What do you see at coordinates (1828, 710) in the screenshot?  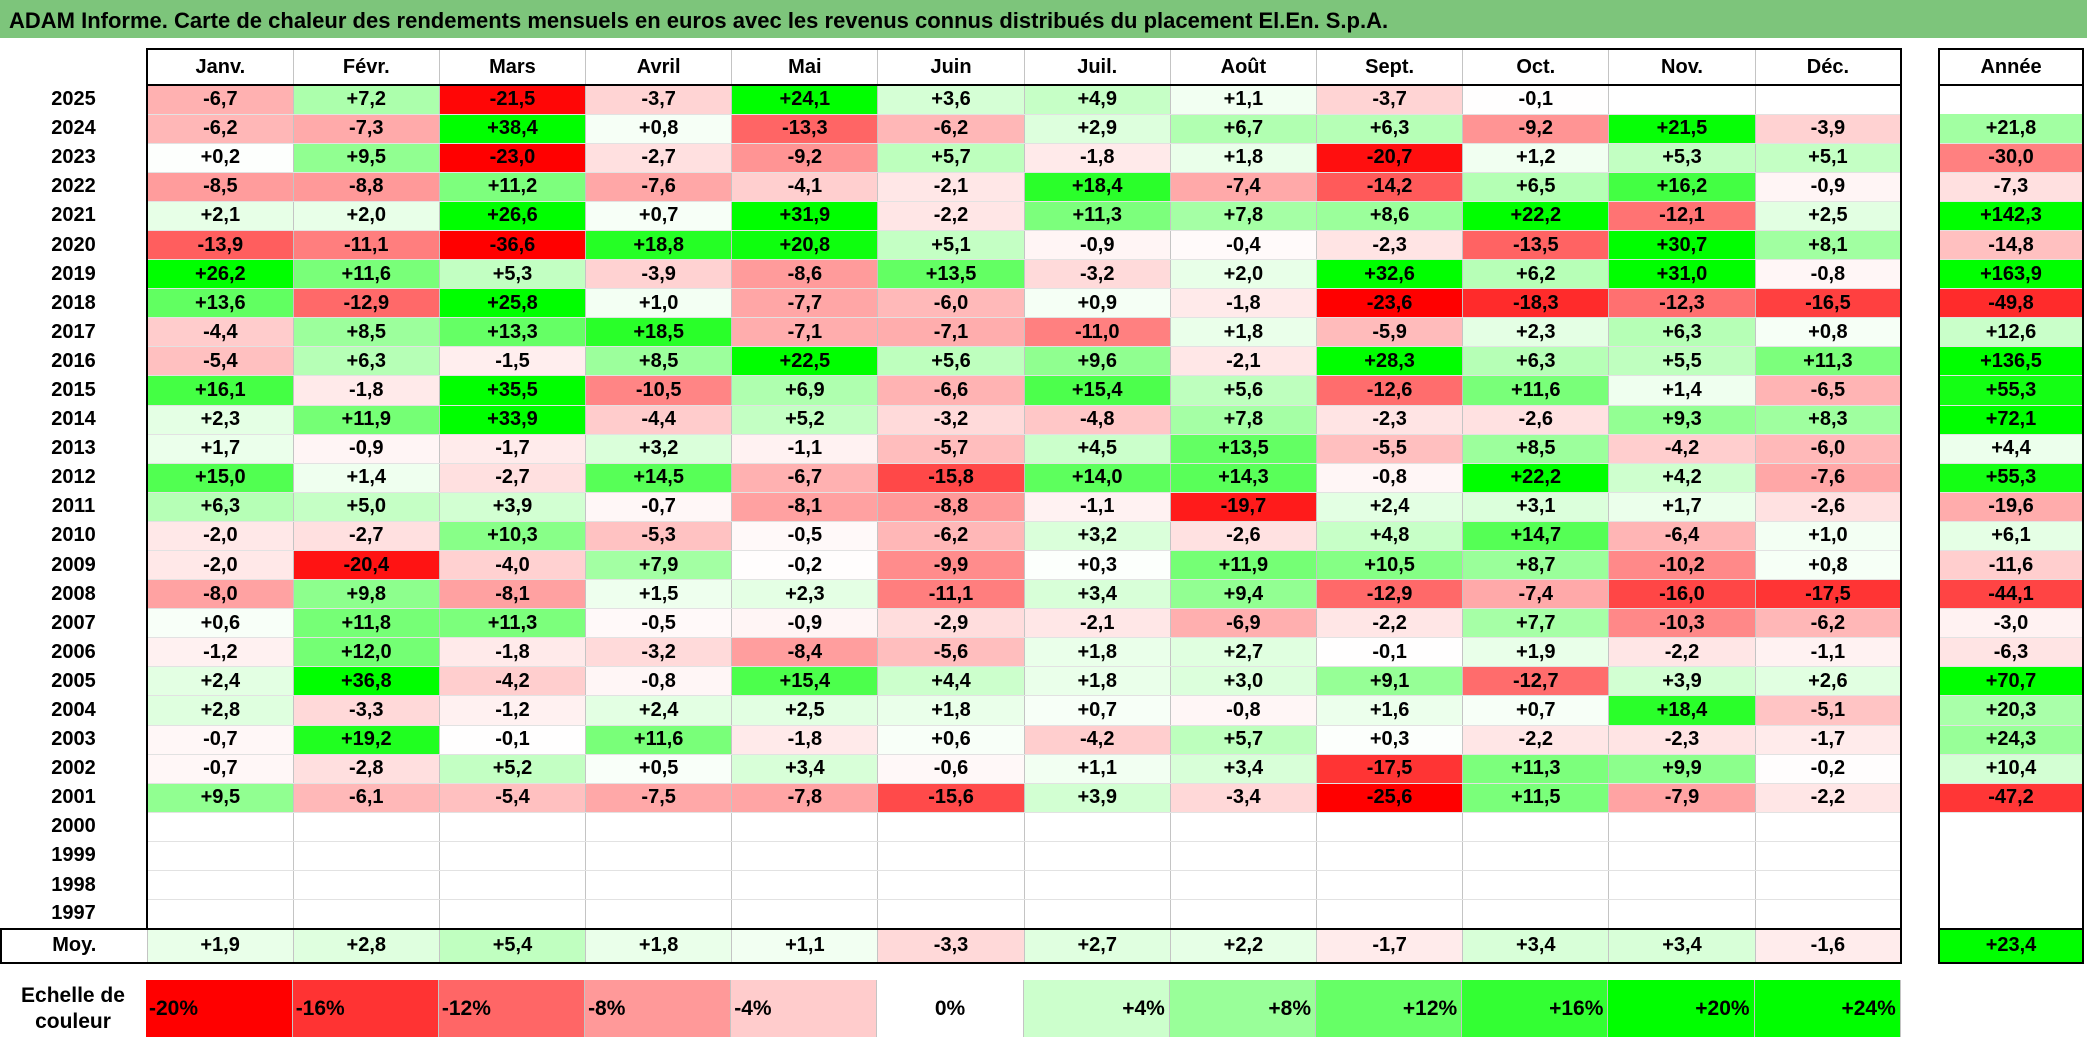 I see `month-return-cell: -5,1` at bounding box center [1828, 710].